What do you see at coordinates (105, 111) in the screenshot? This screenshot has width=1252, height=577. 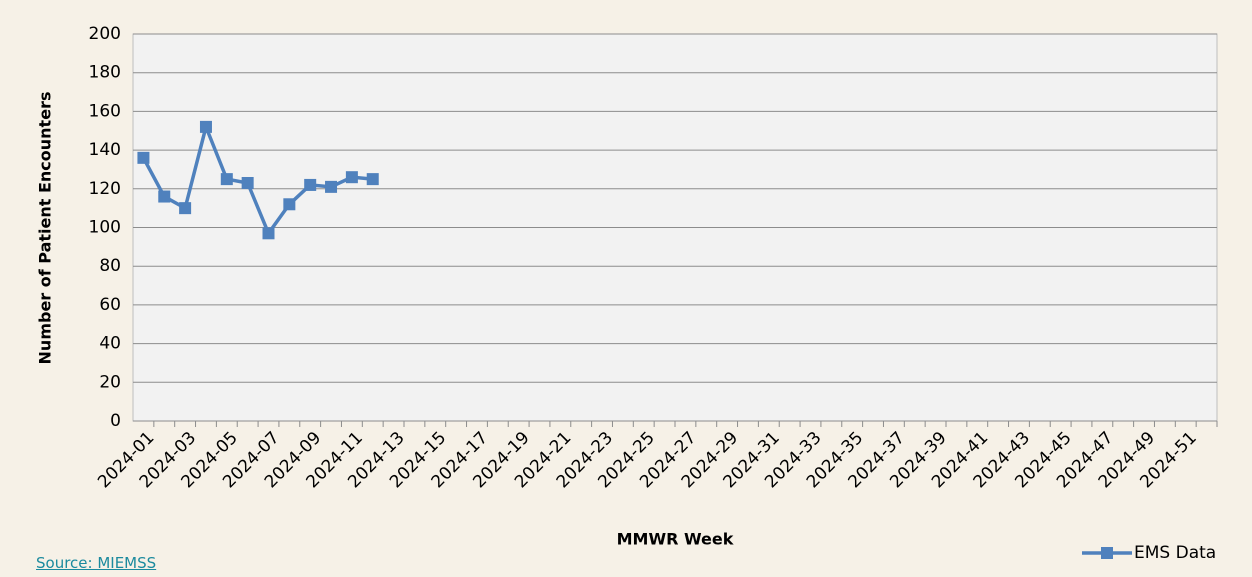 I see `y-tick-label: 160` at bounding box center [105, 111].